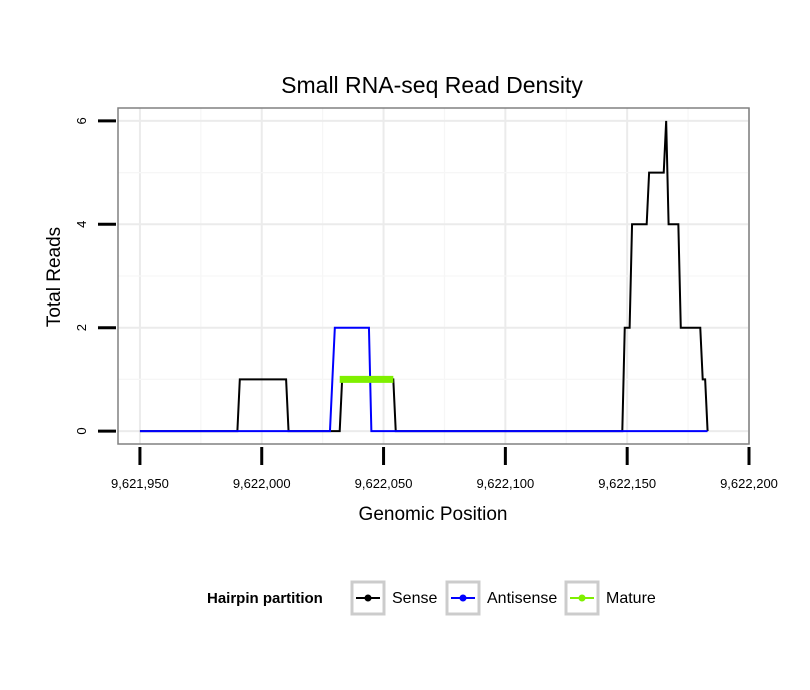 The image size is (810, 690). Describe the element at coordinates (95, 276) in the screenshot. I see `y-axis: 0 2 4 6` at that location.